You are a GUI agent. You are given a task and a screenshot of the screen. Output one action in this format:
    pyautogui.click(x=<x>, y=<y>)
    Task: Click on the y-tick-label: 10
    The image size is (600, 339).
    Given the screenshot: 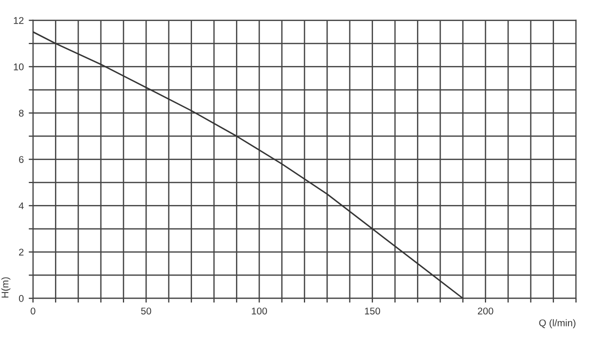 What is the action you would take?
    pyautogui.click(x=19, y=66)
    